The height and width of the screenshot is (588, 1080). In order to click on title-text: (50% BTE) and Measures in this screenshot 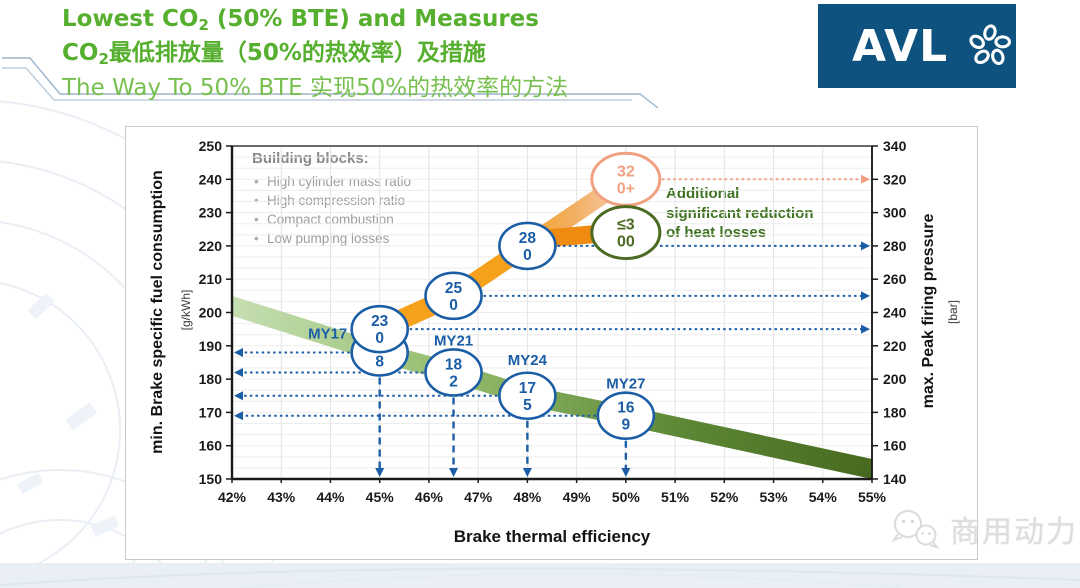, I will do `click(373, 19)`.